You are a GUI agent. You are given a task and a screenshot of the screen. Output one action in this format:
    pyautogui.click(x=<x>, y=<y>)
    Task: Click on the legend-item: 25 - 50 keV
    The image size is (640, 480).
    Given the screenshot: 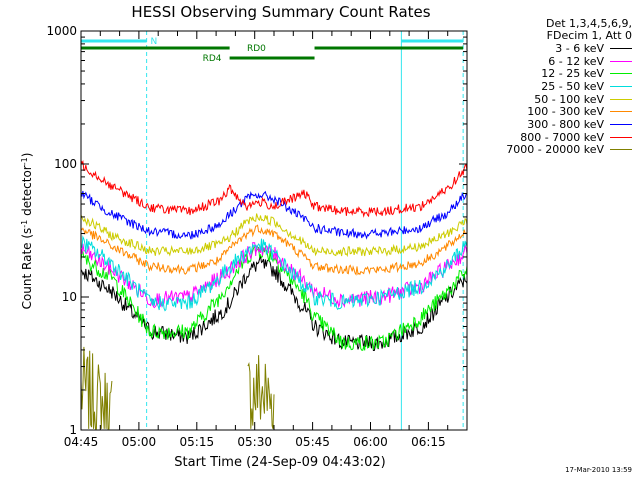 What is the action you would take?
    pyautogui.click(x=552, y=86)
    